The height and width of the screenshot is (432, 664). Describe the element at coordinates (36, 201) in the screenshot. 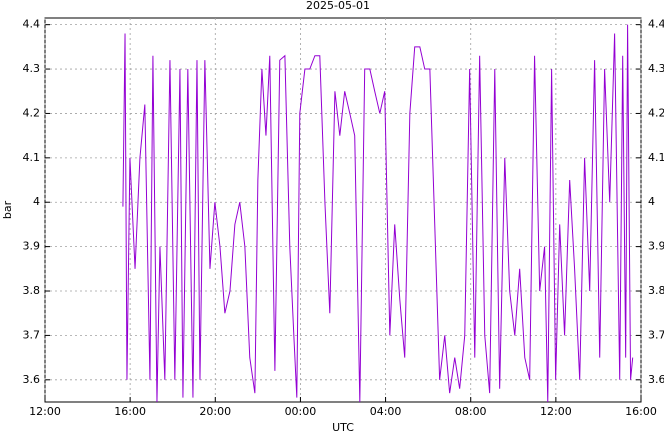

I see `y-tick-label: 4` at that location.